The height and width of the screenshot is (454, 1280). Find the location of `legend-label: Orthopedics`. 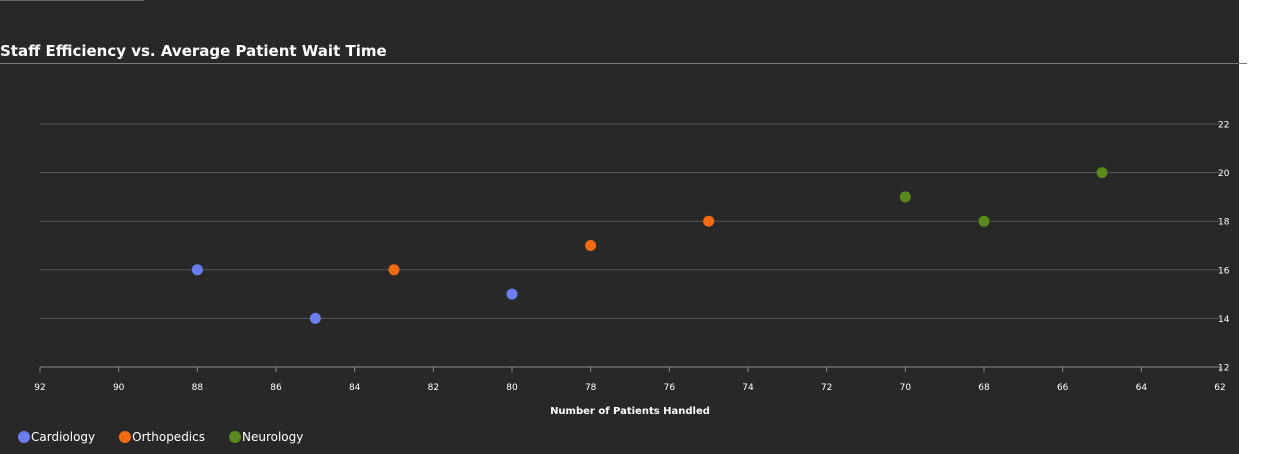

legend-label: Orthopedics is located at coordinates (168, 437).